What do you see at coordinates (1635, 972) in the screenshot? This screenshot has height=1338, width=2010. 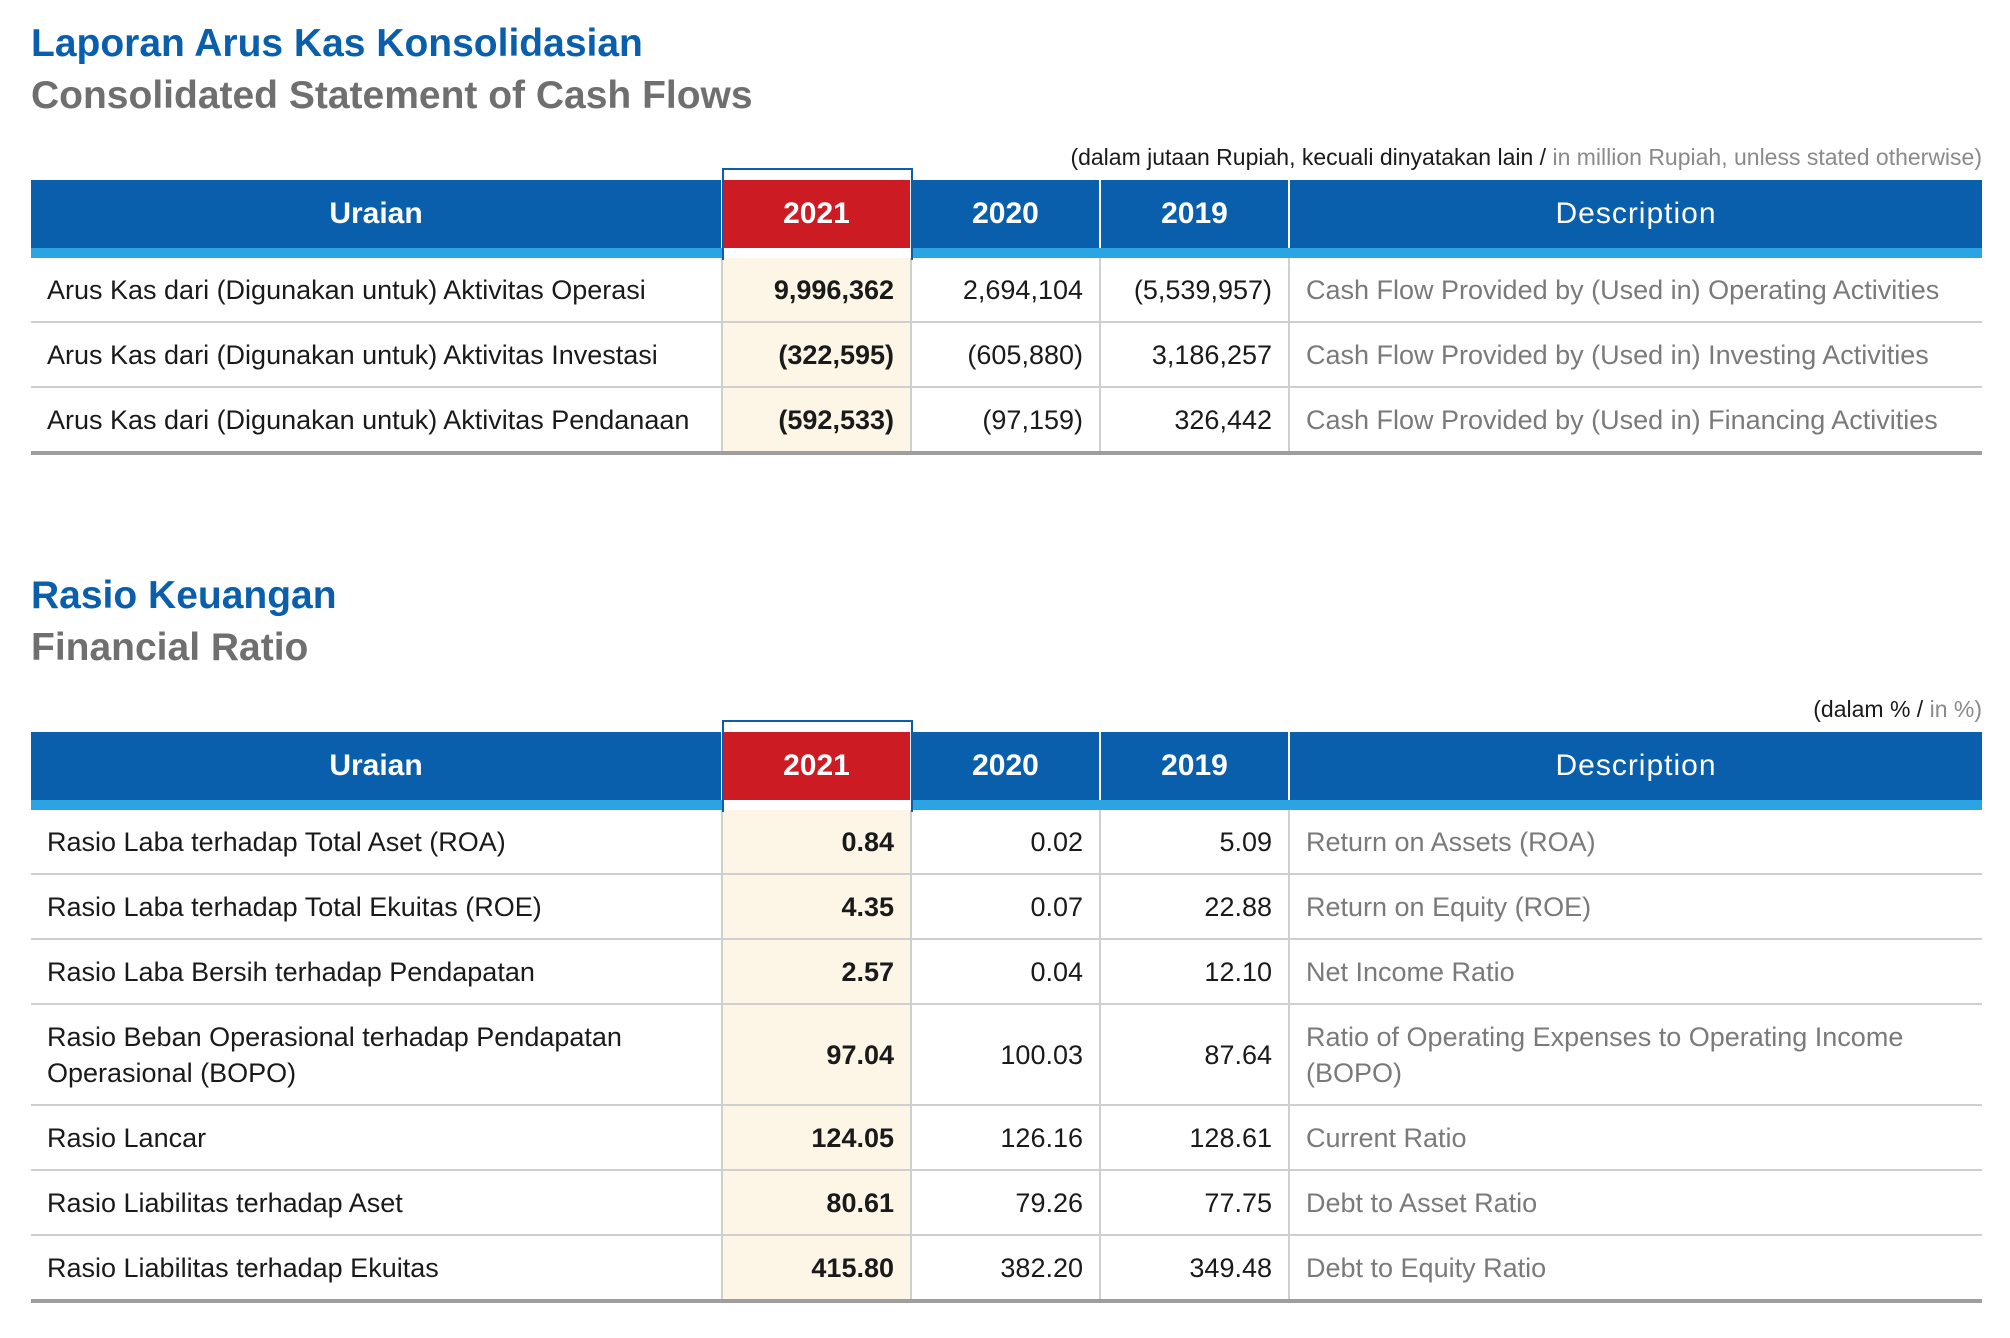 I see `cell-description: Net Income Ratio` at bounding box center [1635, 972].